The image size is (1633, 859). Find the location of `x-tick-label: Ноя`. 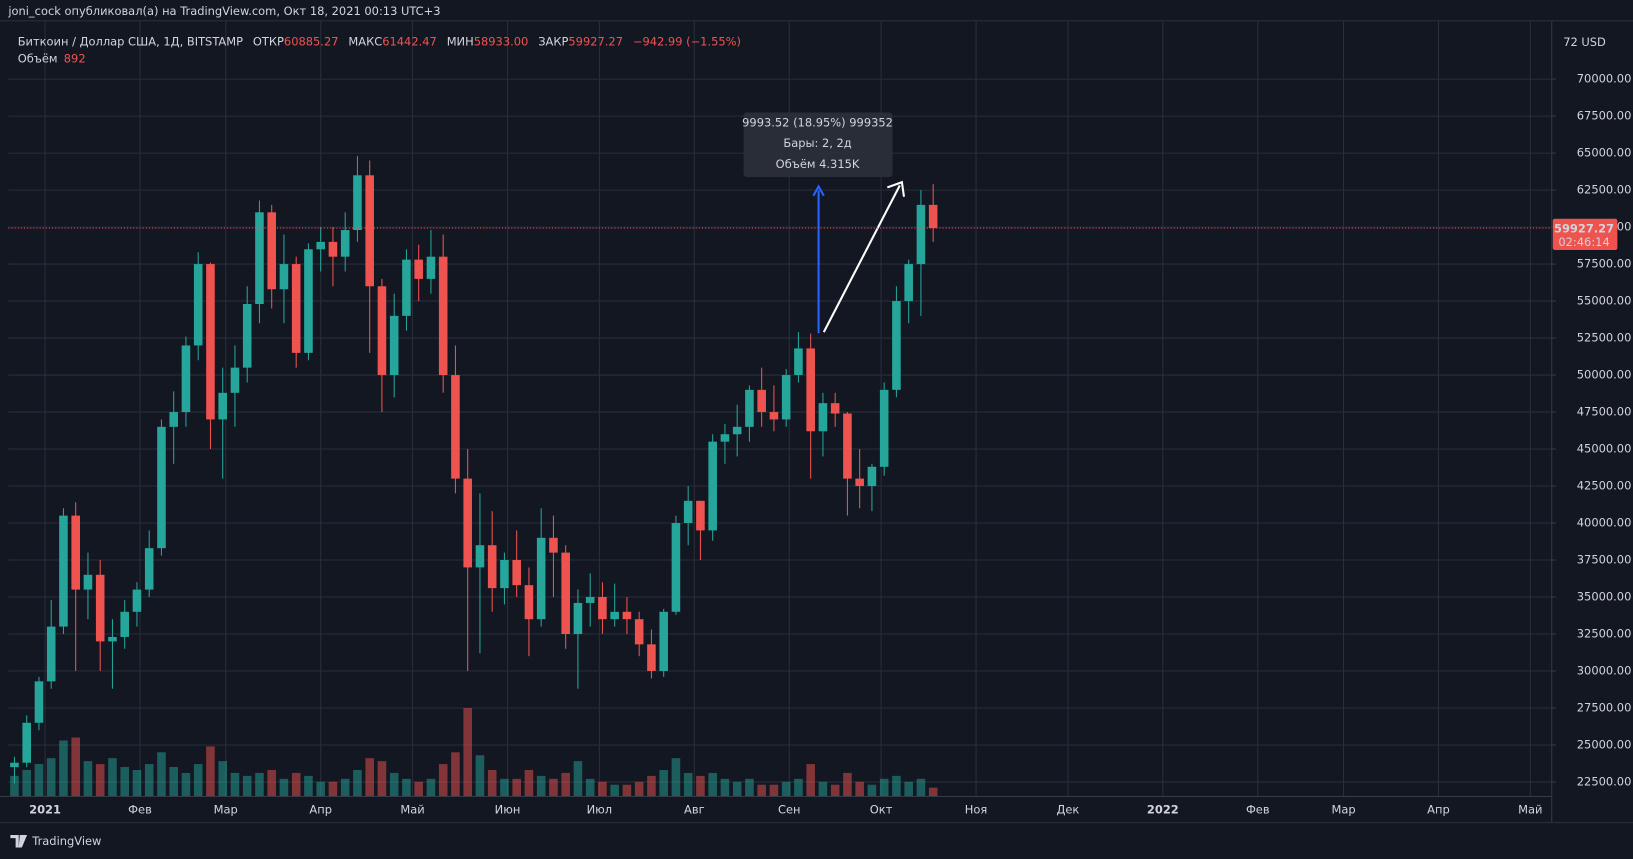

x-tick-label: Ноя is located at coordinates (976, 810).